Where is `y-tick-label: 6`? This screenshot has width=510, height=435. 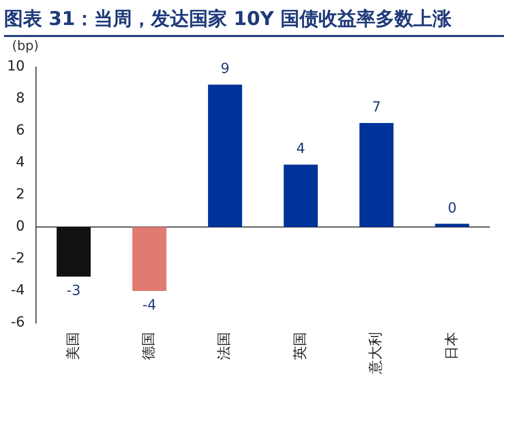
y-tick-label: 6 is located at coordinates (20, 130).